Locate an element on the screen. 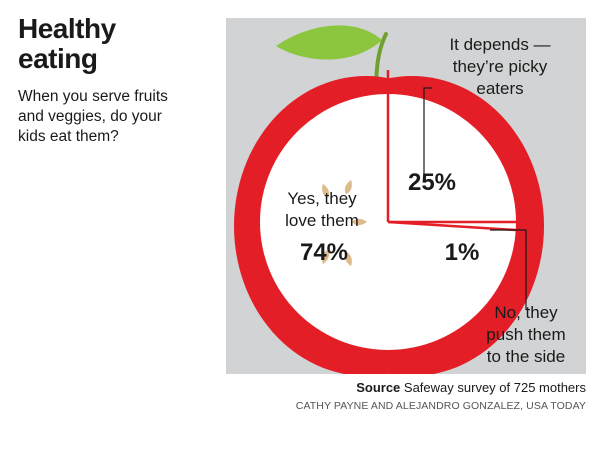 This screenshot has height=450, width=600. label-depends-line: It depends — is located at coordinates (499, 44).